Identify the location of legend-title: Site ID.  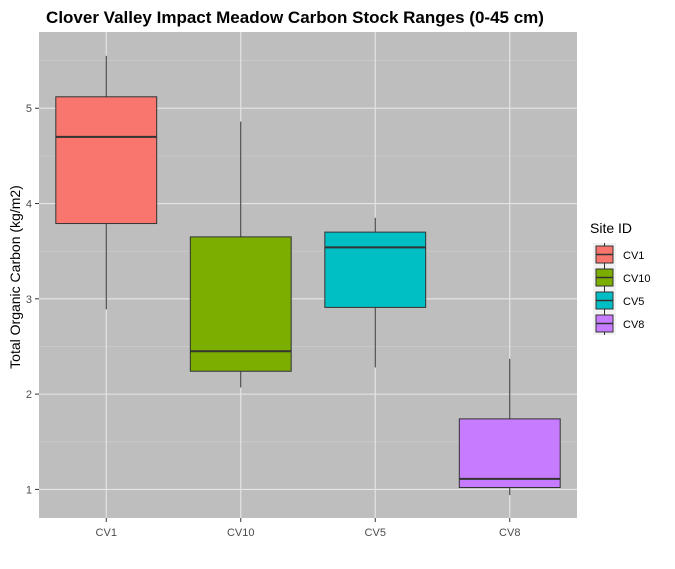
(611, 228).